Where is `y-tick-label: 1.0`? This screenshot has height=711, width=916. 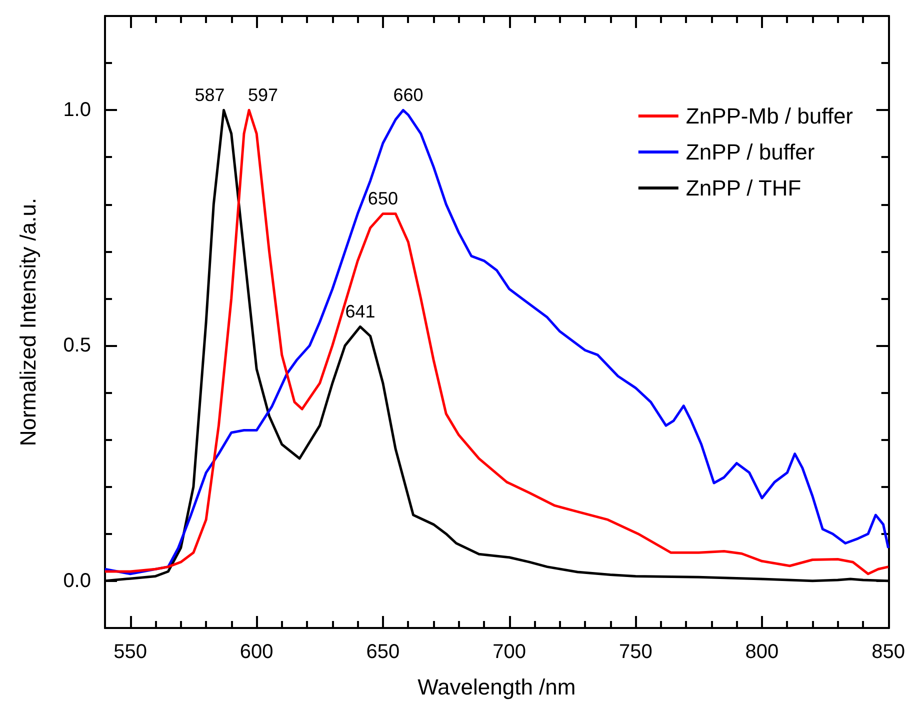 y-tick-label: 1.0 is located at coordinates (77, 110).